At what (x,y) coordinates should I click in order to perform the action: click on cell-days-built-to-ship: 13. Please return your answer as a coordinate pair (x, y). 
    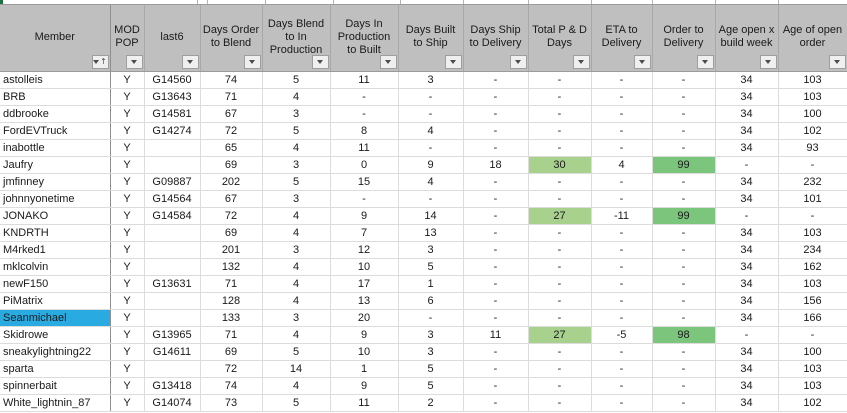
    Looking at the image, I should click on (431, 233).